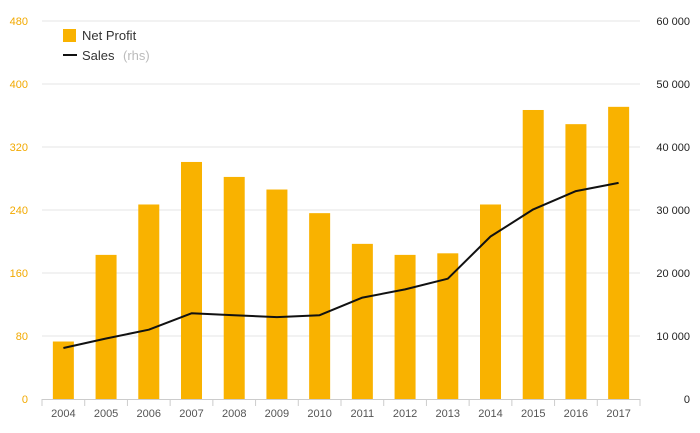 The image size is (700, 433). Describe the element at coordinates (116, 55) in the screenshot. I see `legend-label-sales: Sales (rhs)` at that location.